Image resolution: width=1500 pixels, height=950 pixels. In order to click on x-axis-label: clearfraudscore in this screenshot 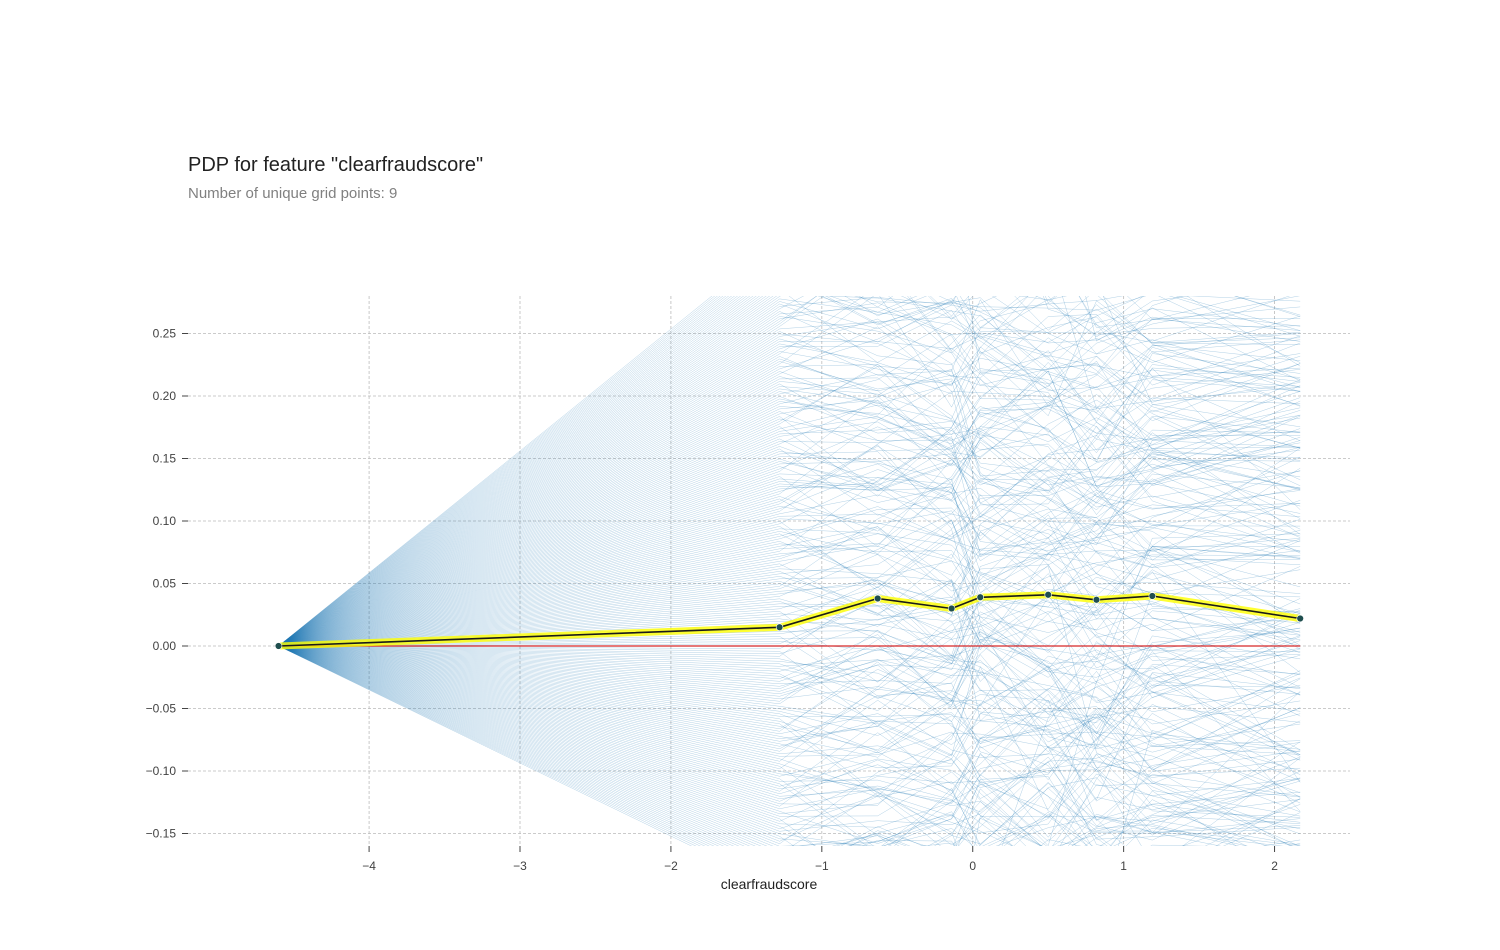, I will do `click(769, 884)`.